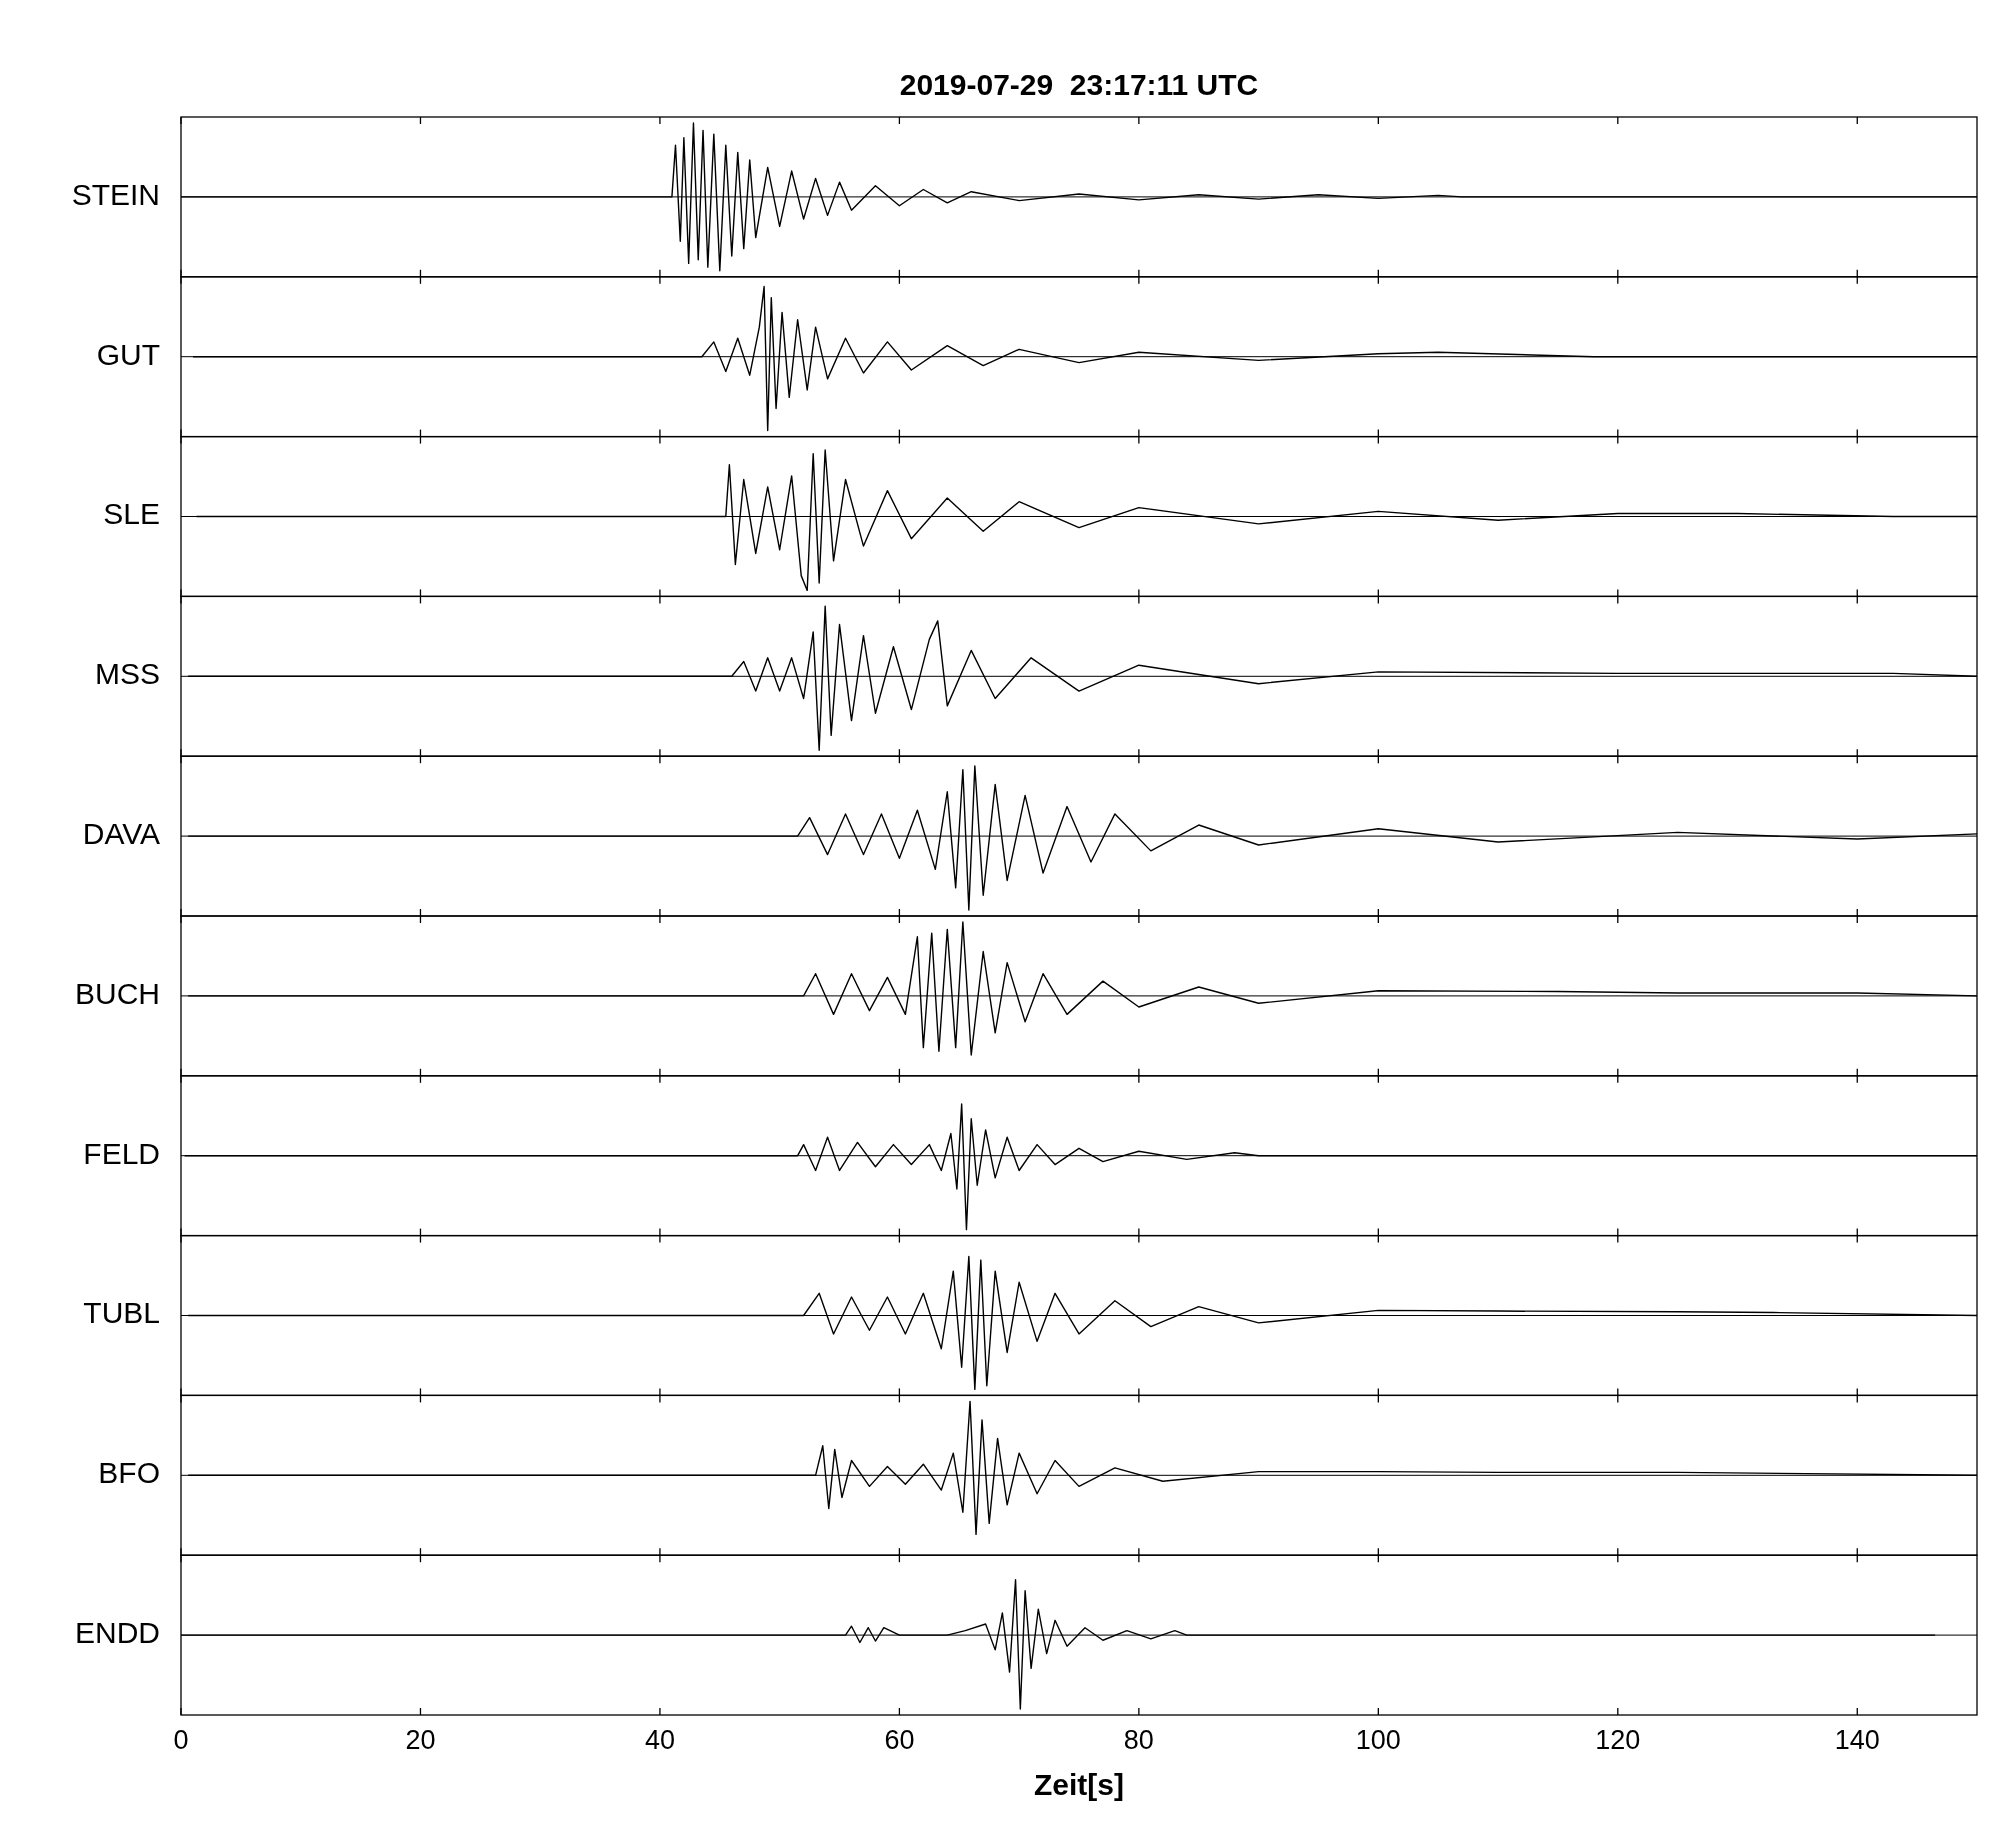 The image size is (2005, 1841). What do you see at coordinates (1079, 1784) in the screenshot?
I see `x-axis-title: Zeit[s]` at bounding box center [1079, 1784].